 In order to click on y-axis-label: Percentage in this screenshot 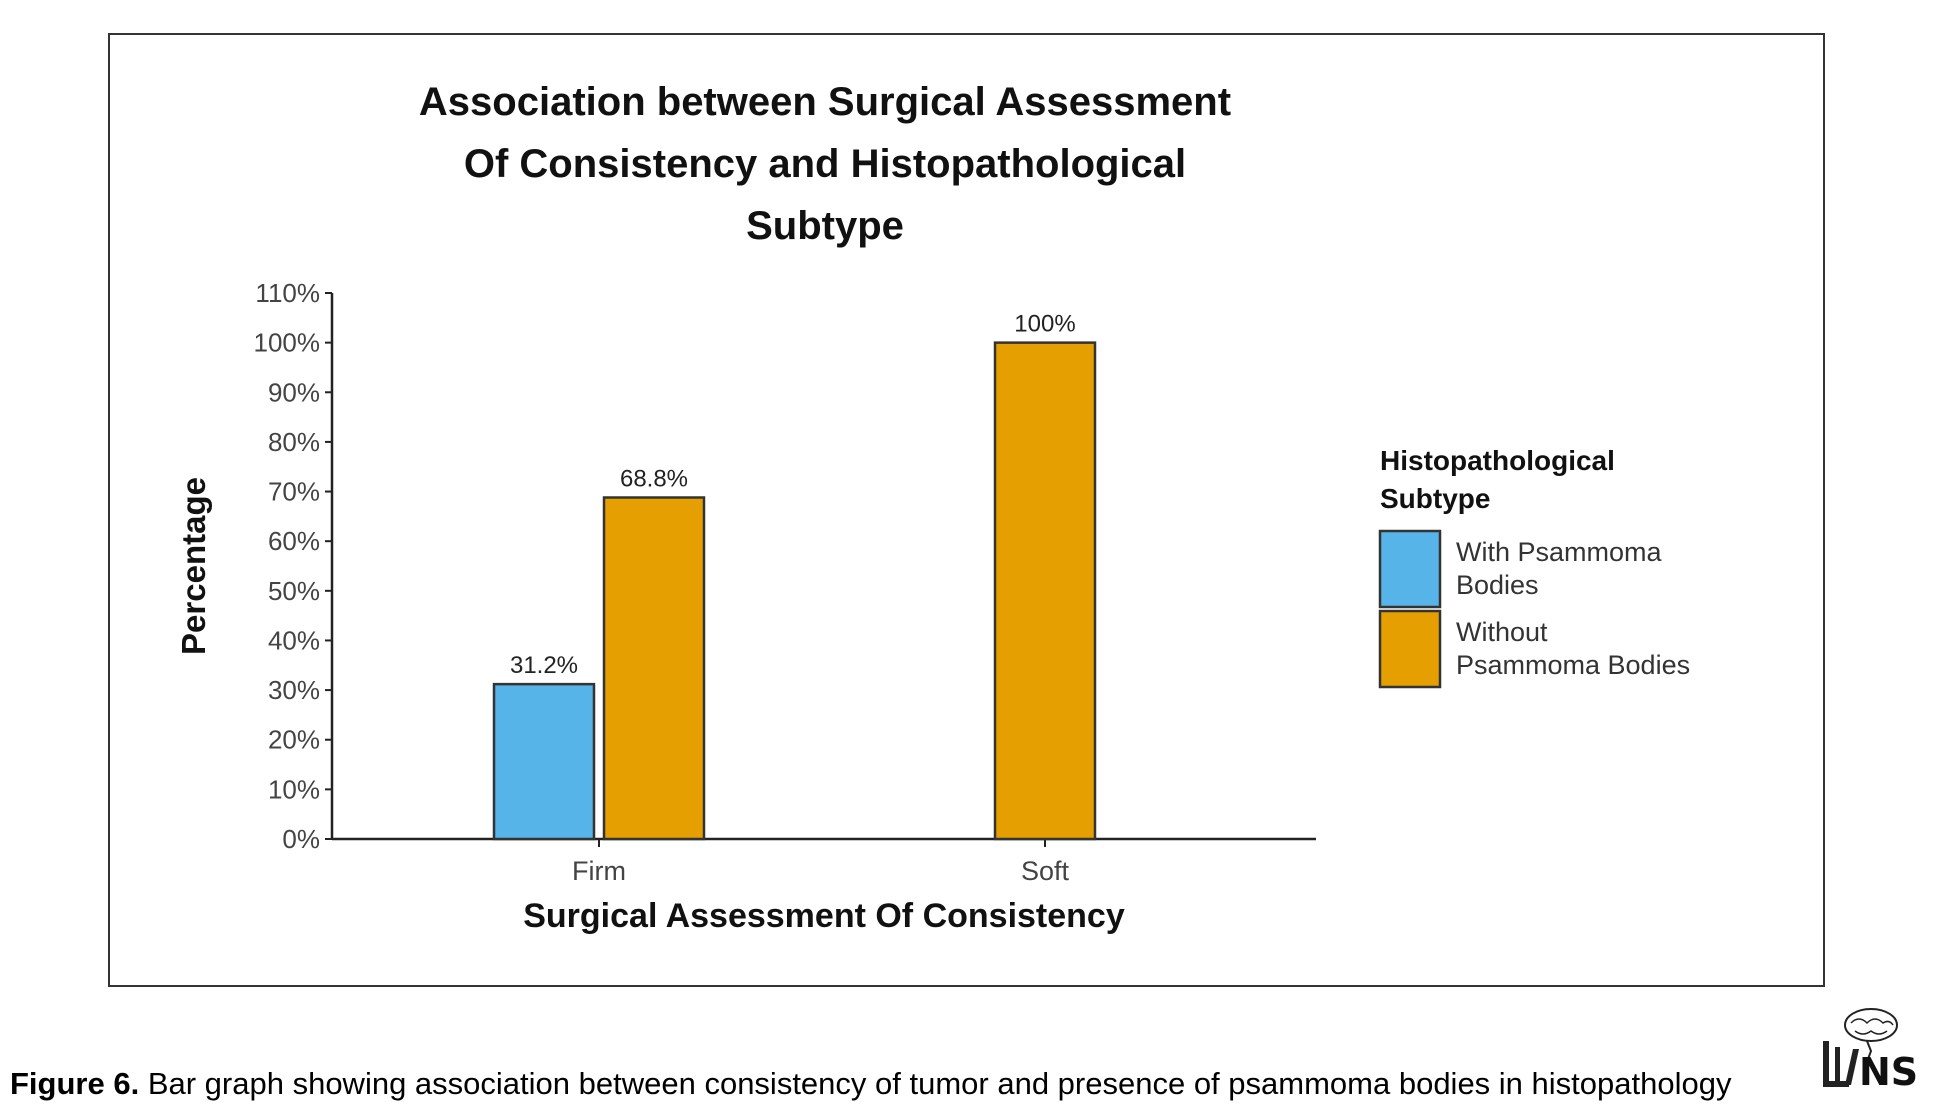, I will do `click(193, 566)`.